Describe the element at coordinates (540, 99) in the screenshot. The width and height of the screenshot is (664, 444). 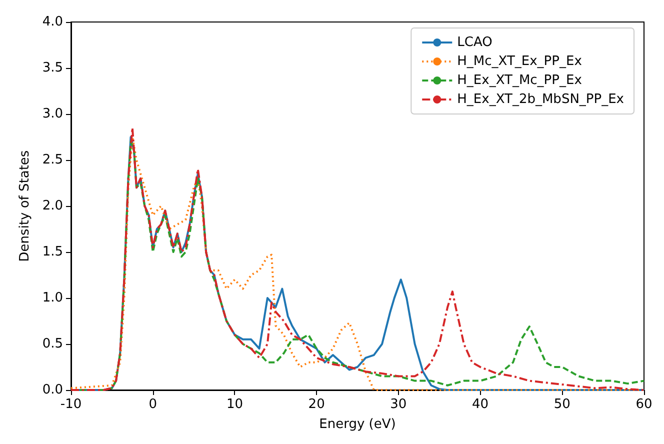
I see `legend-label: H_Ex_XT_2b_MbSN_PP_Ex` at that location.